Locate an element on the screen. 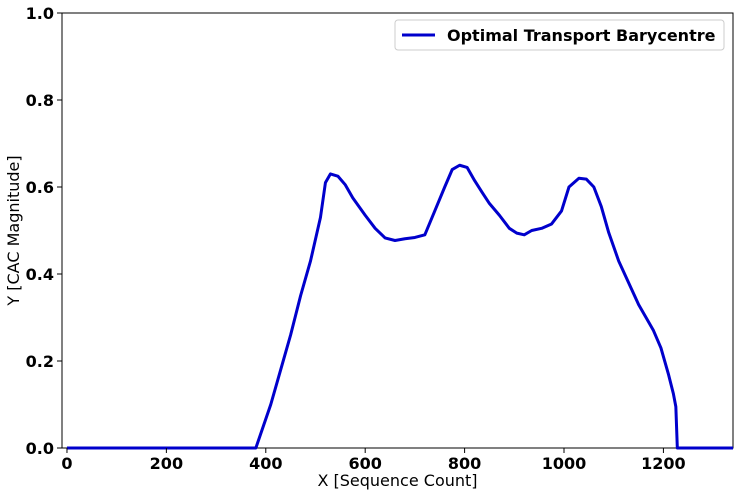  x-axis-label: X [Sequence Count] is located at coordinates (397, 480).